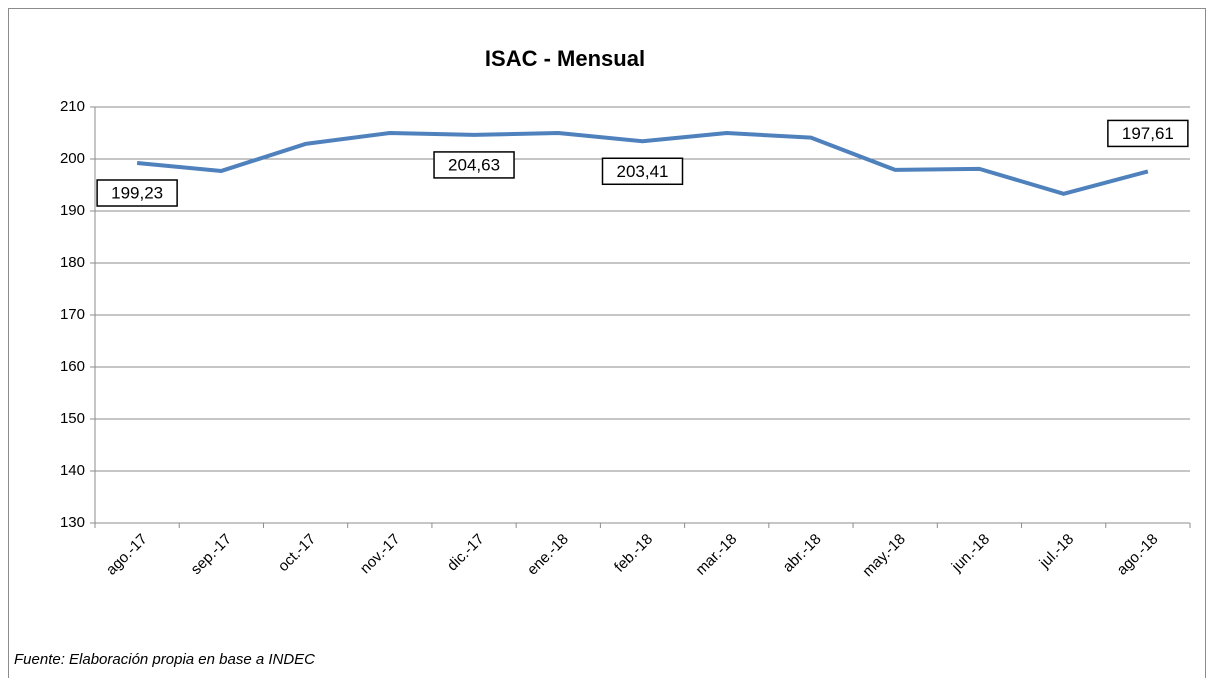 This screenshot has height=683, width=1214. I want to click on data-label: 204,63, so click(474, 164).